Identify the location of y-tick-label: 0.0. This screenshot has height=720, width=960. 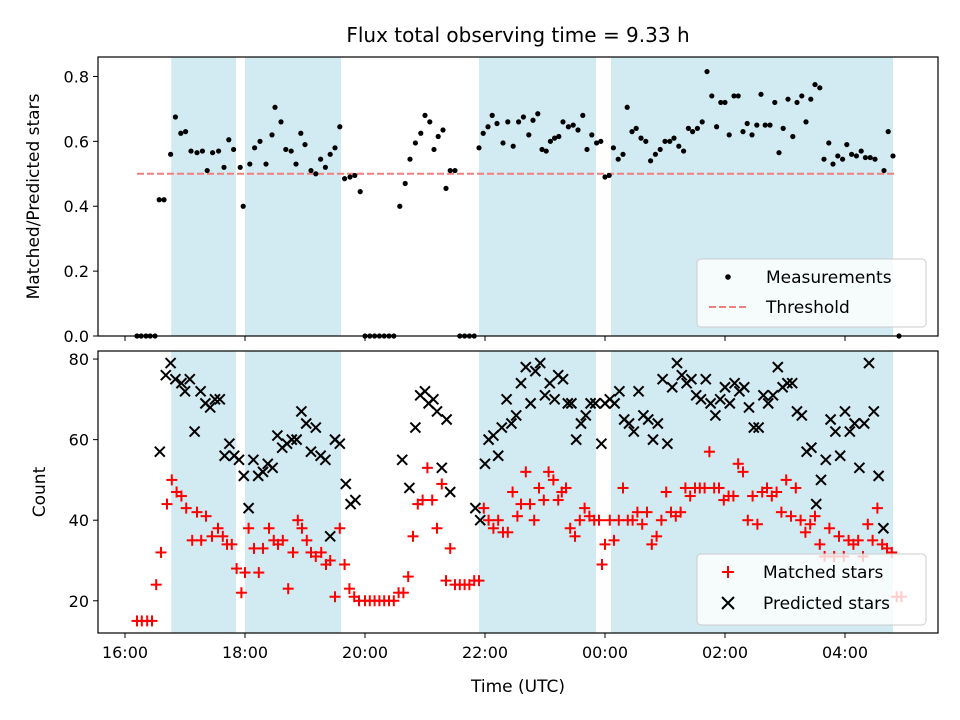
(76, 336).